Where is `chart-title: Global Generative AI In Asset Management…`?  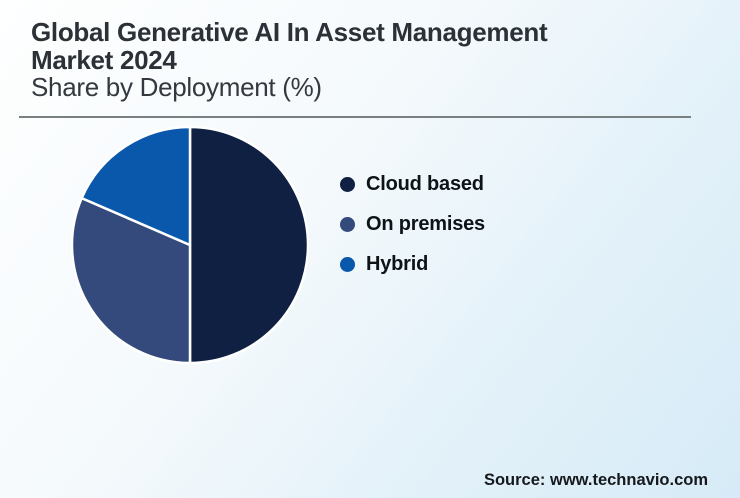
chart-title: Global Generative AI In Asset Management… is located at coordinates (289, 46).